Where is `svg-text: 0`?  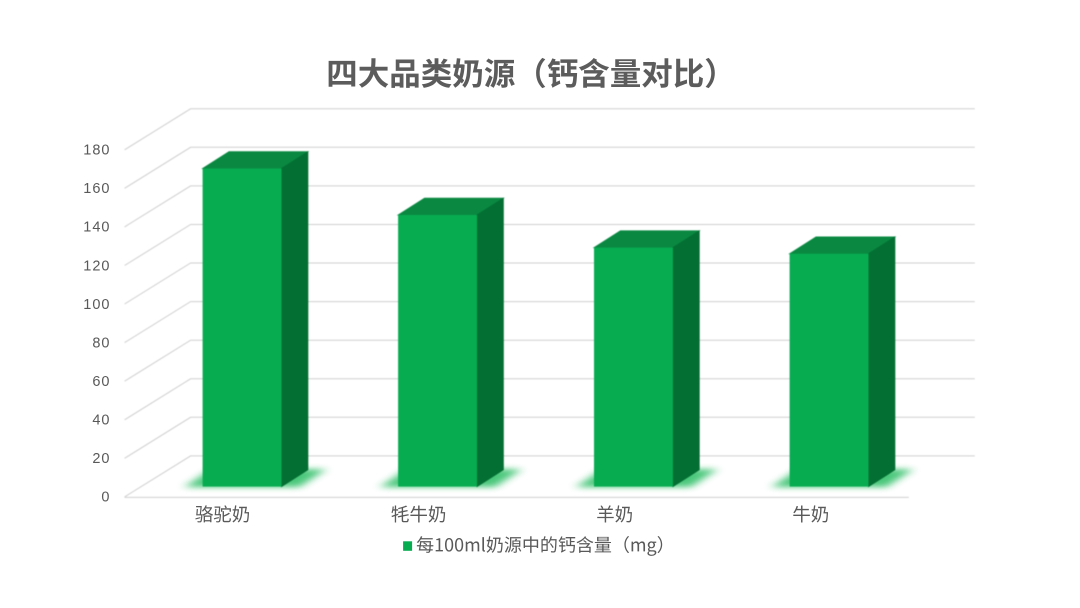 svg-text: 0 is located at coordinates (105, 498).